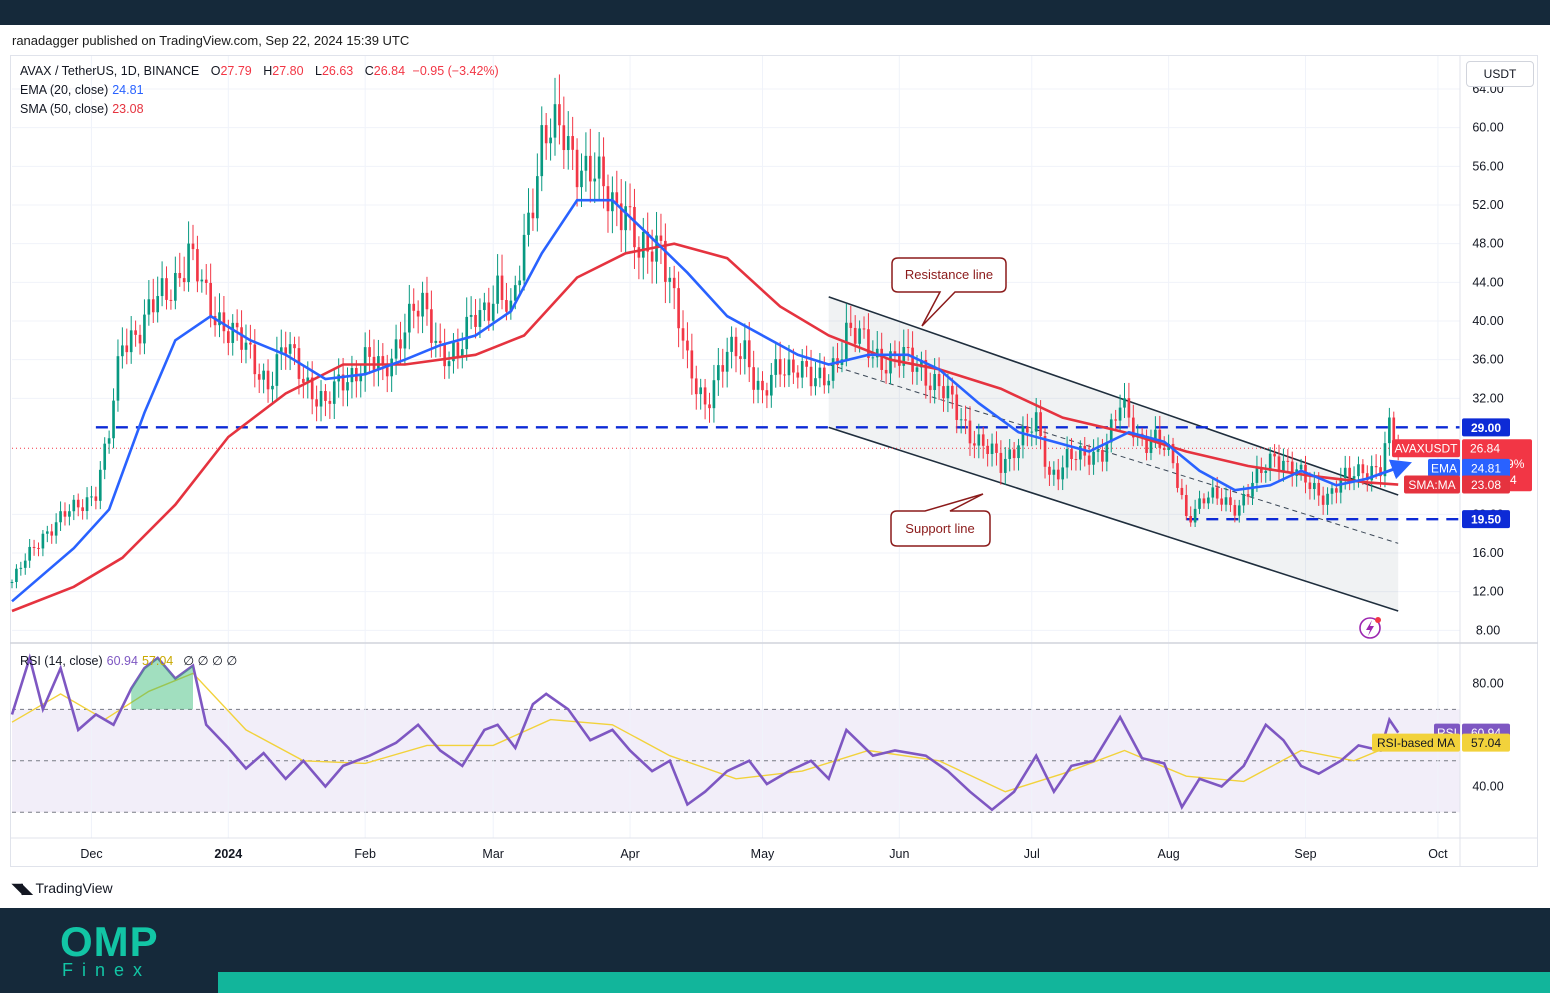 This screenshot has height=993, width=1550. What do you see at coordinates (1113, 454) in the screenshot?
I see `channel-midline` at bounding box center [1113, 454].